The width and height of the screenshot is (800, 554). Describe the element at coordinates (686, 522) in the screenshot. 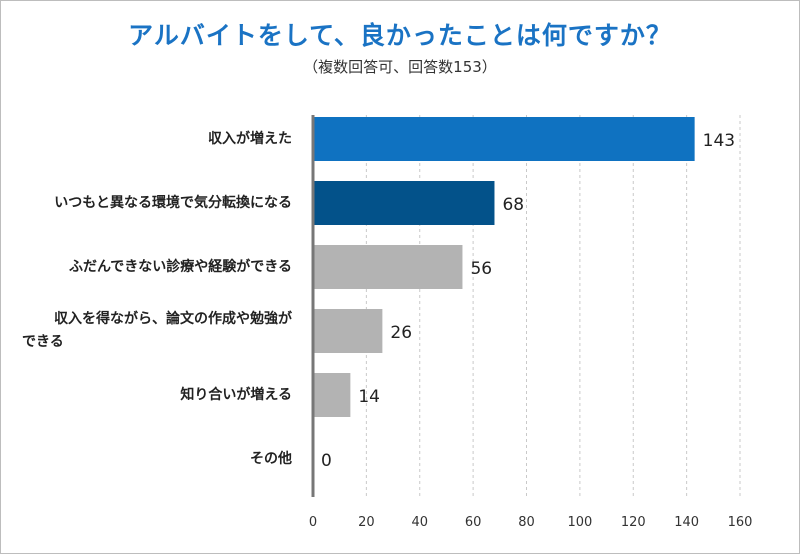

I see `x-tick-label-140: 140` at that location.